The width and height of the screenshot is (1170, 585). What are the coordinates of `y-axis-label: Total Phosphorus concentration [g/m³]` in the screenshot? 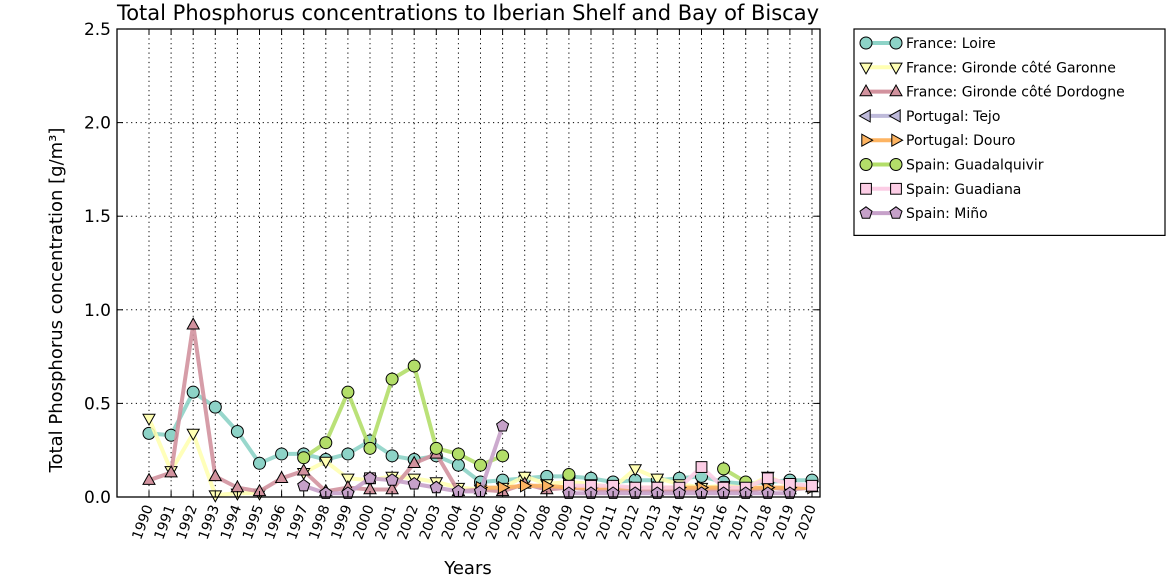 It's located at (56, 301).